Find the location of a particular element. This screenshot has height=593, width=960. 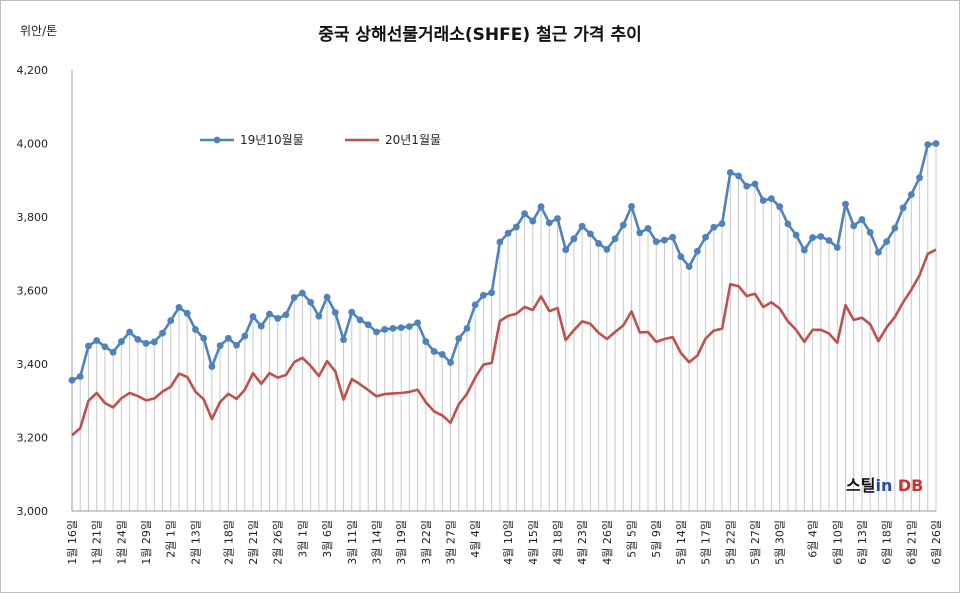

y-tick-label: 3,800 is located at coordinates (33, 217).